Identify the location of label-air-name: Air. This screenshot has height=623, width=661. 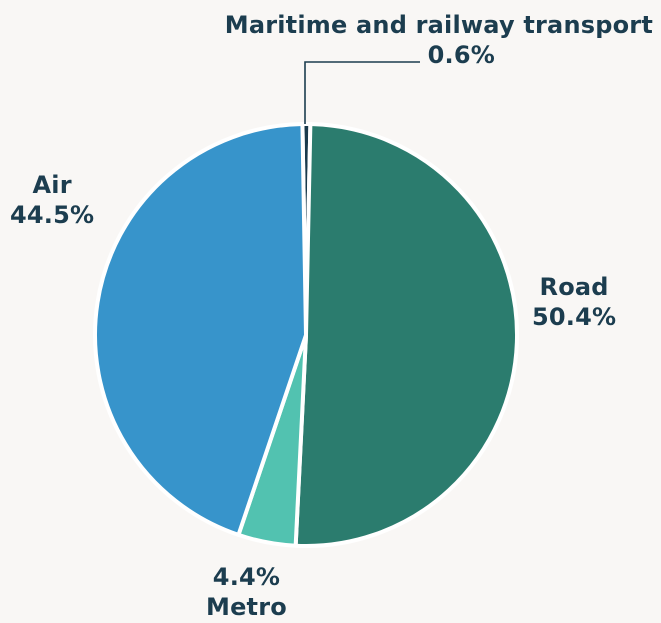
(52, 185).